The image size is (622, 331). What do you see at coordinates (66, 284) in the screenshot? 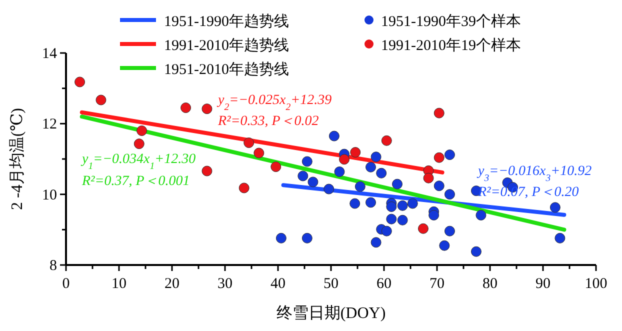
I see `x-tick-label: 0` at bounding box center [66, 284].